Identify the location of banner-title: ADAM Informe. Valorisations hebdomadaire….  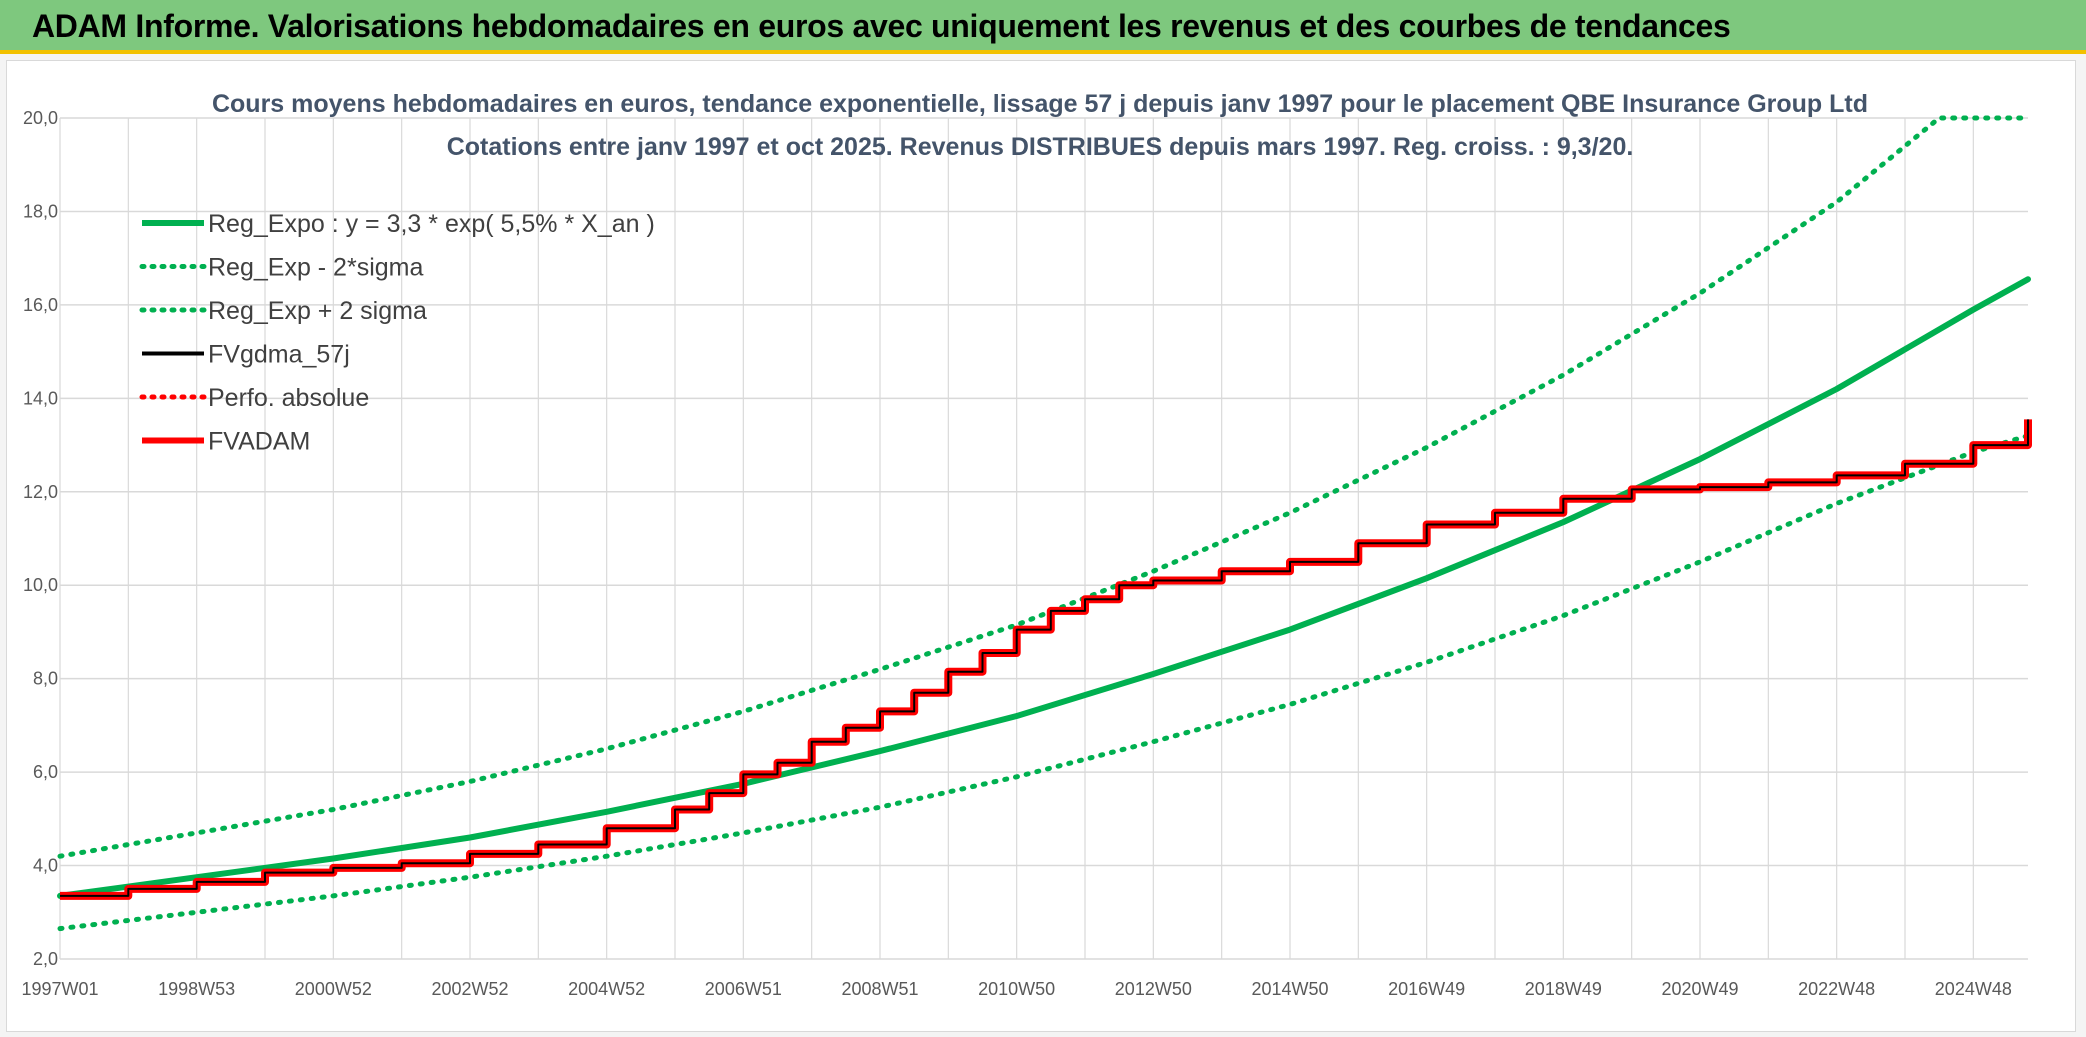
(881, 26).